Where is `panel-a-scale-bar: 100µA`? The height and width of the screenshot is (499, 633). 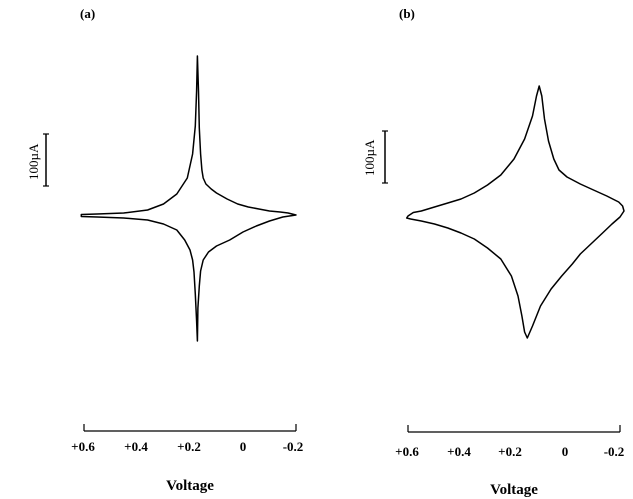
panel-a-scale-bar: 100µA is located at coordinates (37, 160).